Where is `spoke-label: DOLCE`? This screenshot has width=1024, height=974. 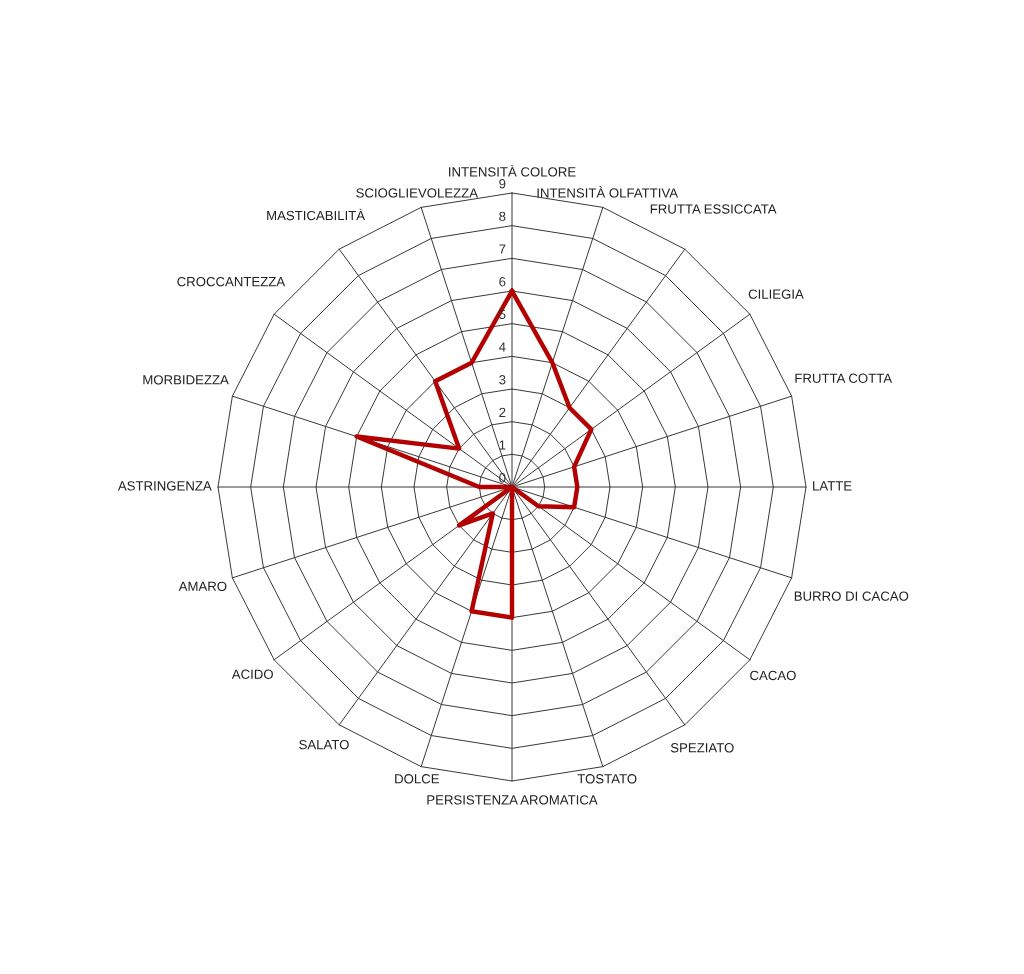 spoke-label: DOLCE is located at coordinates (417, 779).